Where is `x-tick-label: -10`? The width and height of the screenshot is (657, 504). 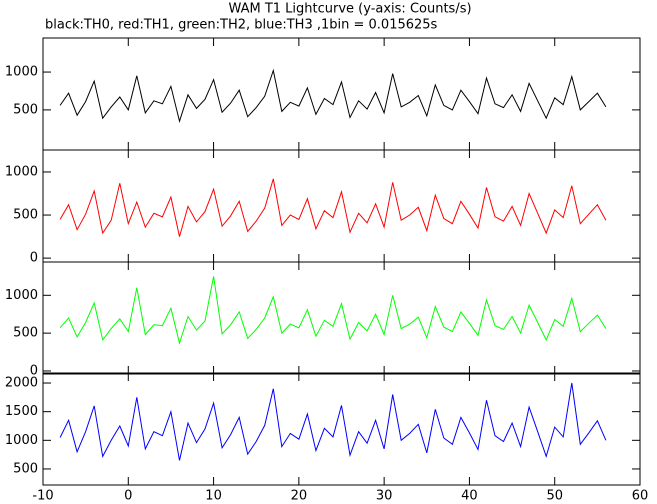 x-tick-label: -10 is located at coordinates (42, 496).